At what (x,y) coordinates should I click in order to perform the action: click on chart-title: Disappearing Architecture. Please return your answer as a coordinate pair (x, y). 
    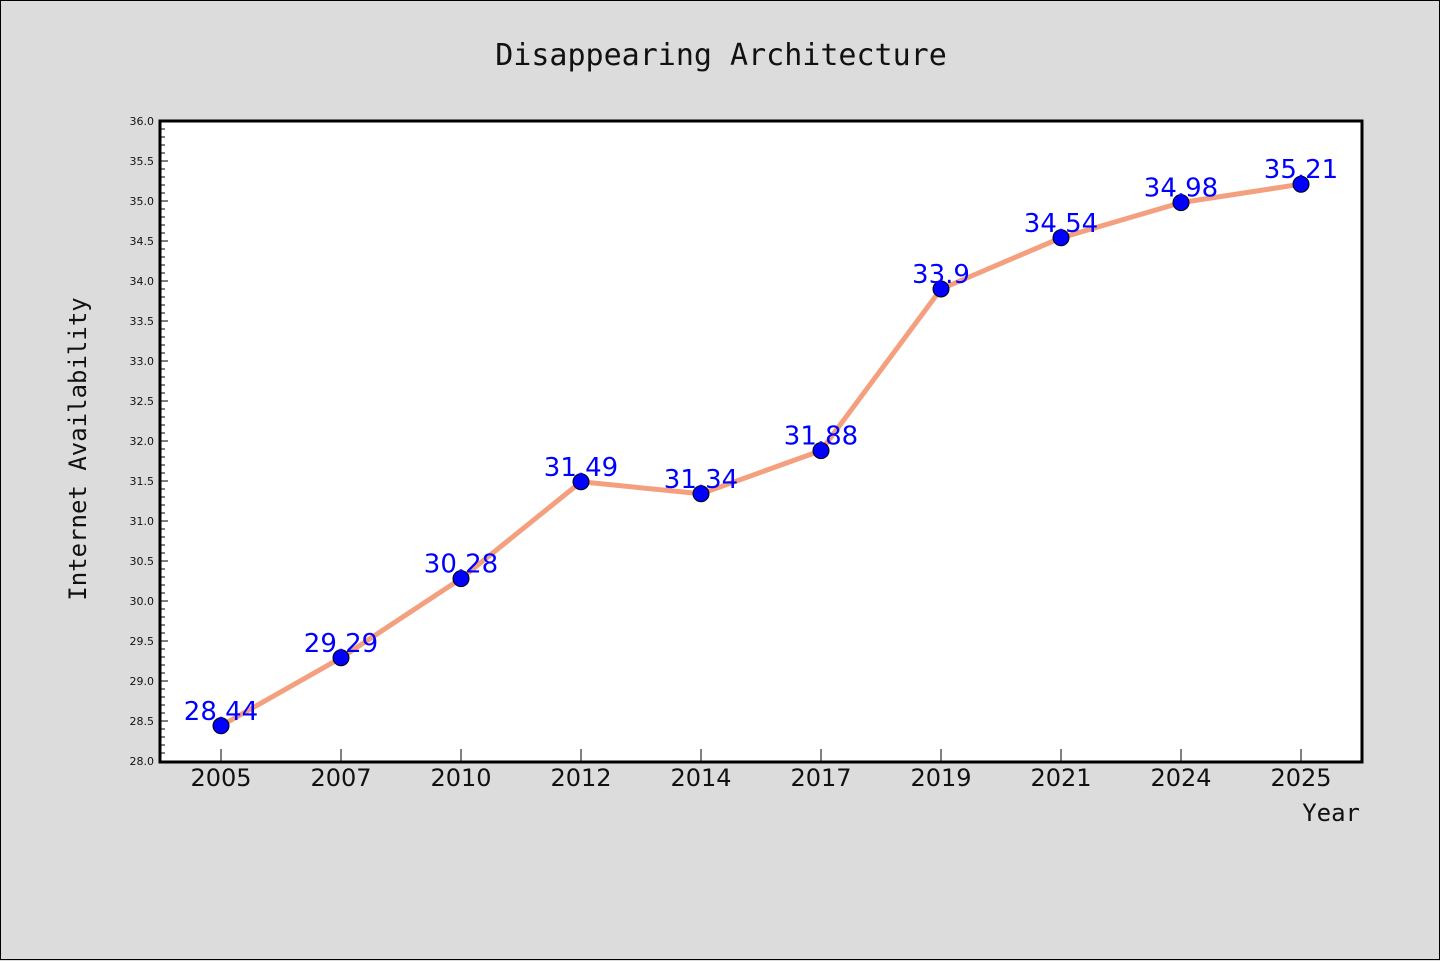
    Looking at the image, I should click on (721, 55).